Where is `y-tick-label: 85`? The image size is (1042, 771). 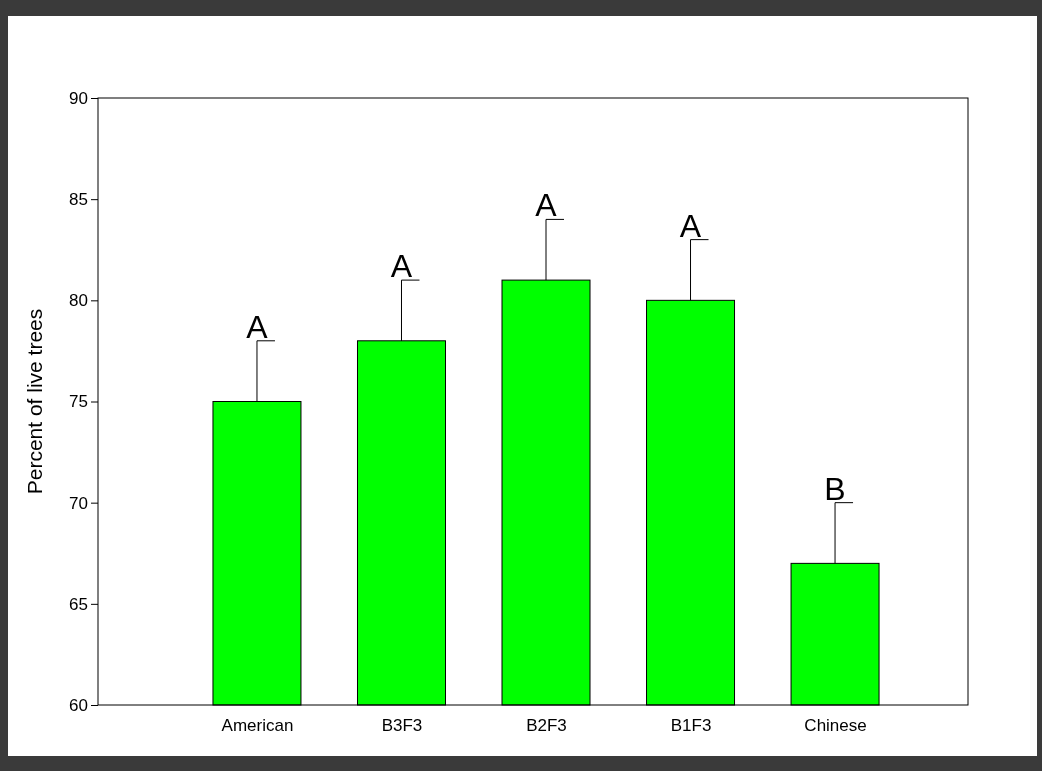
y-tick-label: 85 is located at coordinates (78, 200).